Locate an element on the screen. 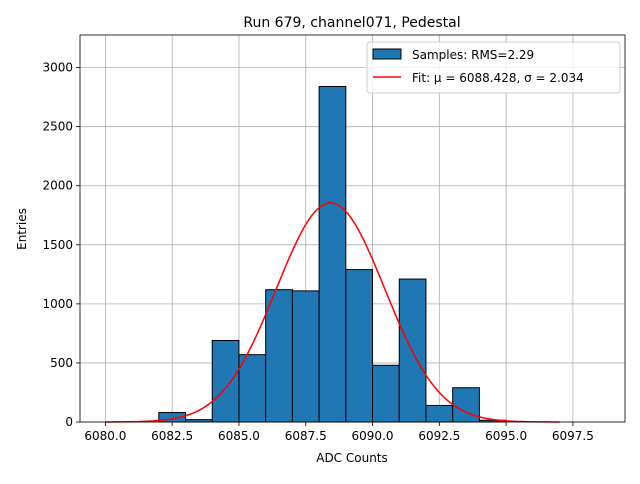 This screenshot has width=640, height=484. y-tick-label-2: 1000 is located at coordinates (57, 304).